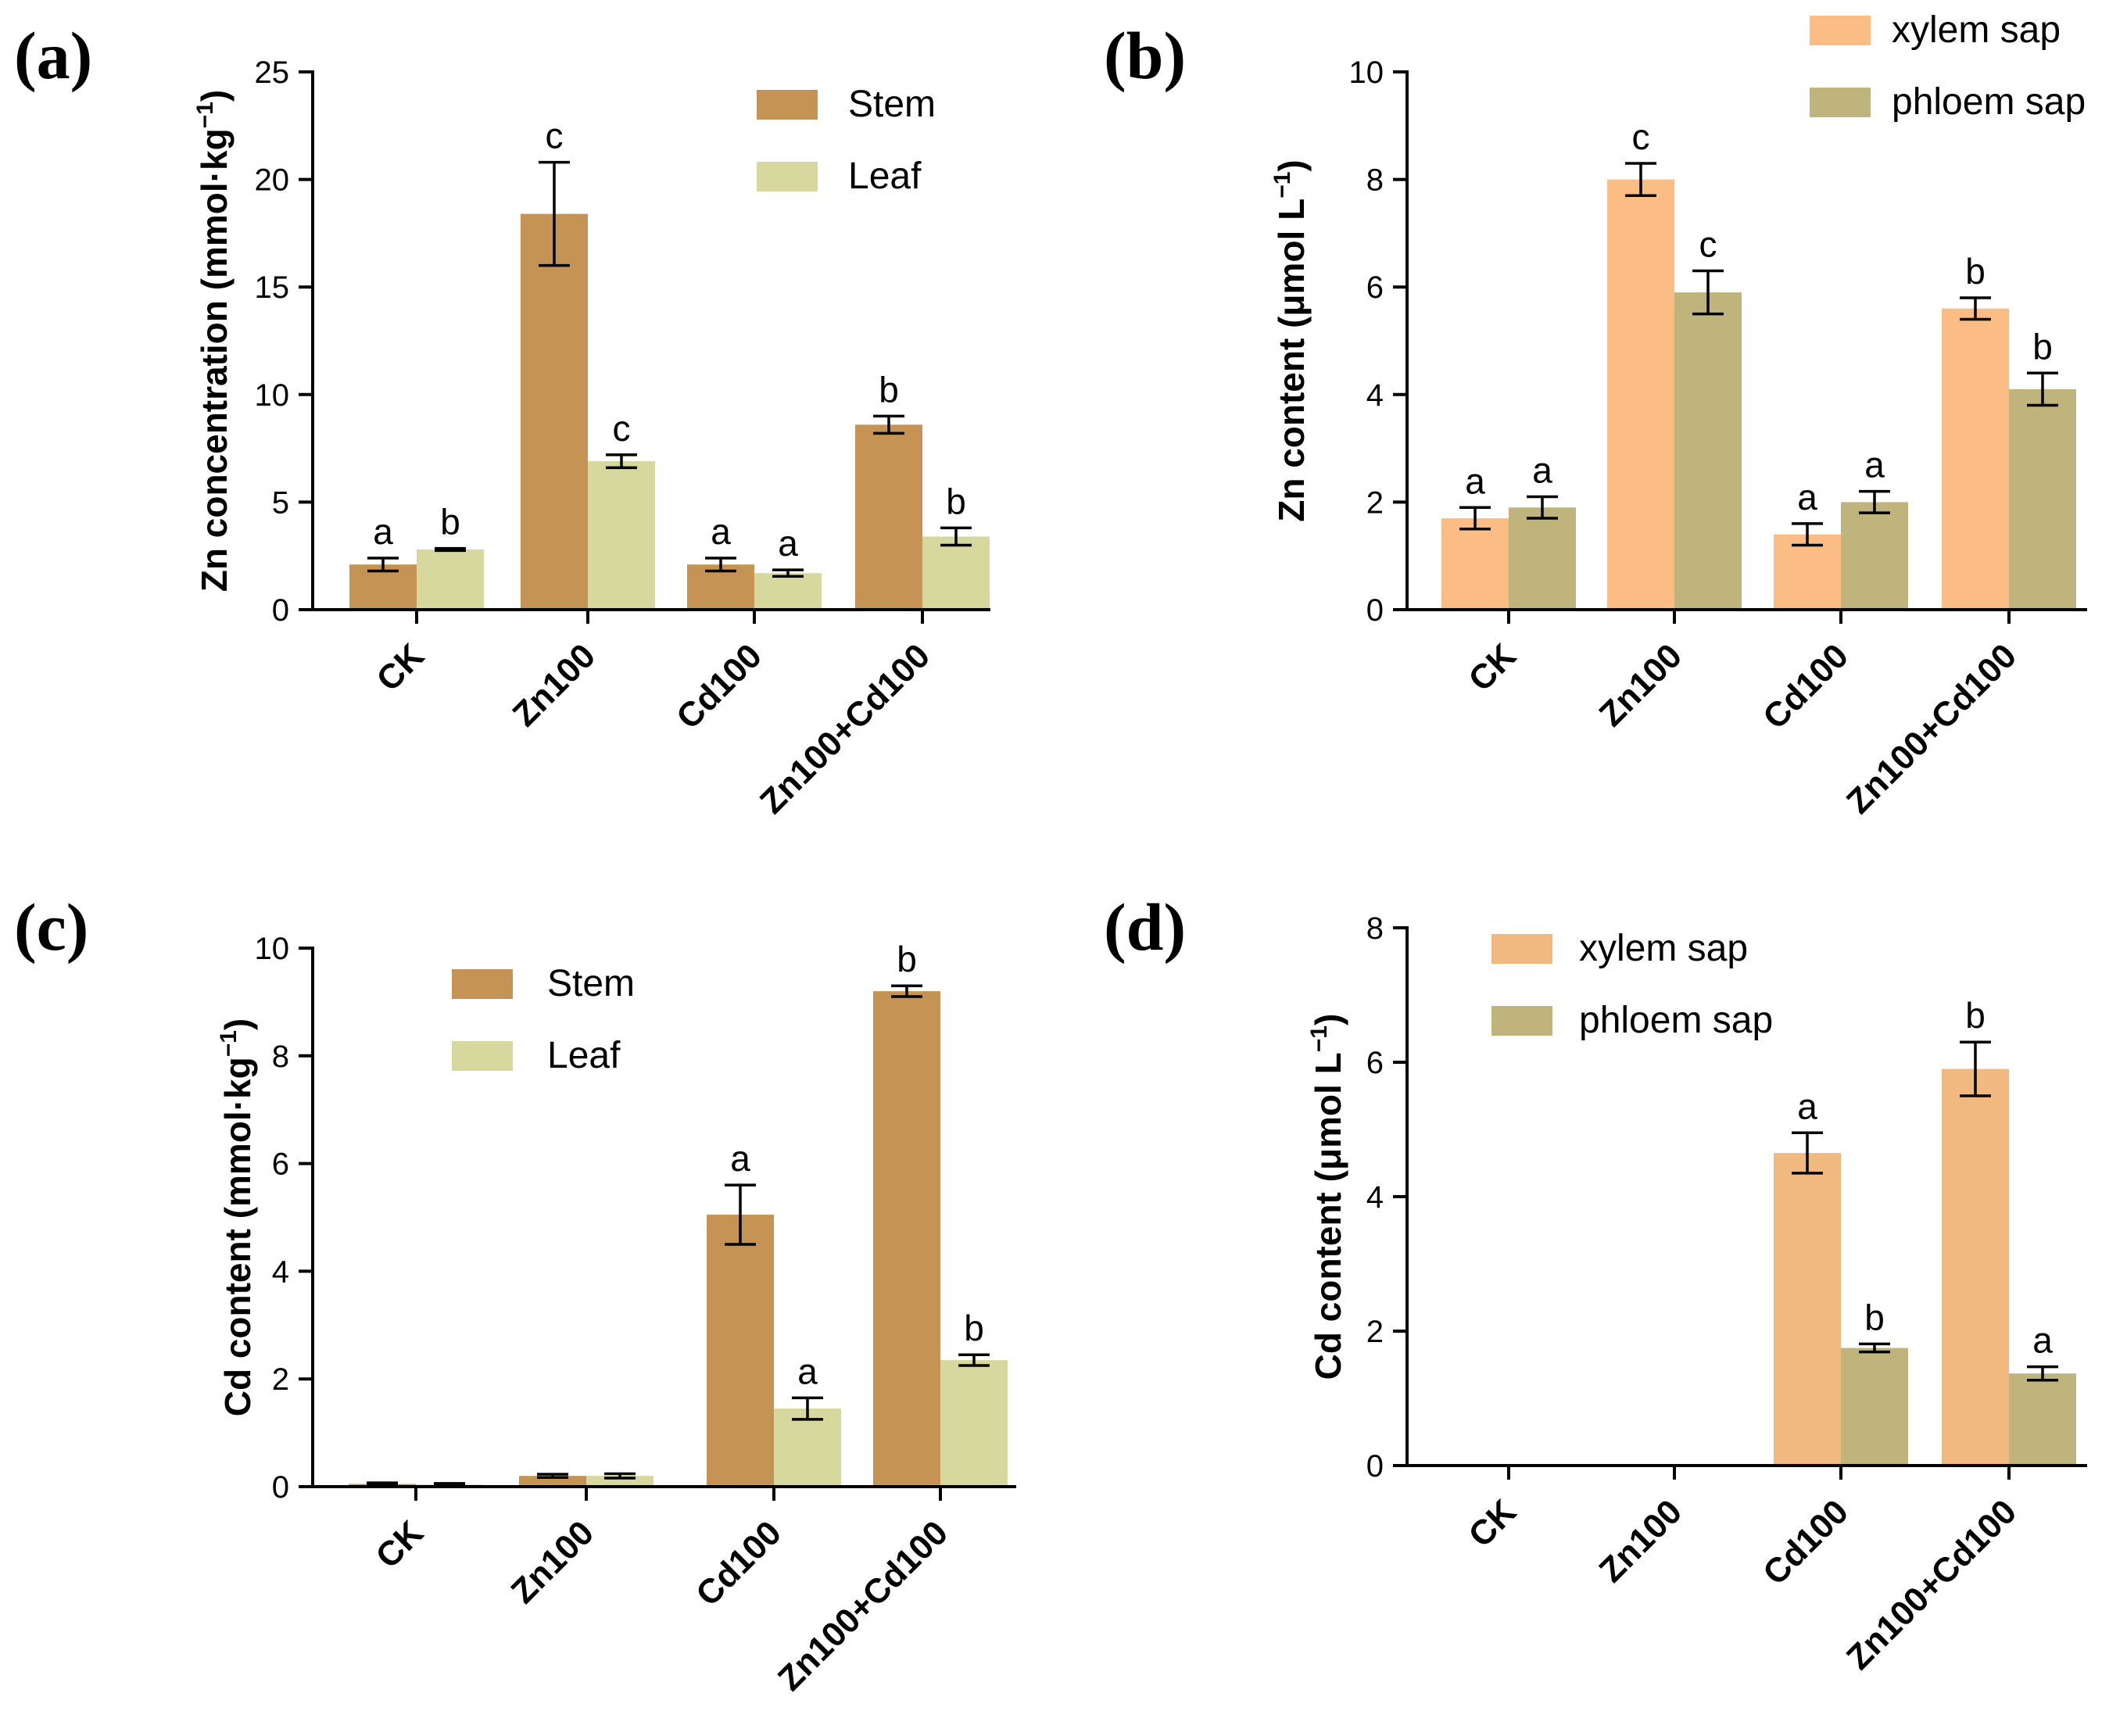 This screenshot has height=1736, width=2127. I want to click on y-axis-title: Cd content (mmol·kg−1), so click(237, 1217).